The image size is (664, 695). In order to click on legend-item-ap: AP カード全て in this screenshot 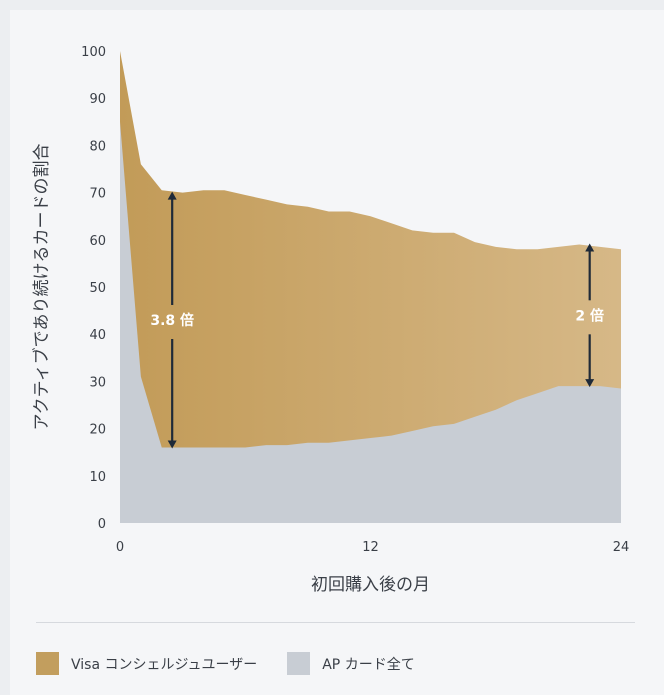, I will do `click(351, 663)`.